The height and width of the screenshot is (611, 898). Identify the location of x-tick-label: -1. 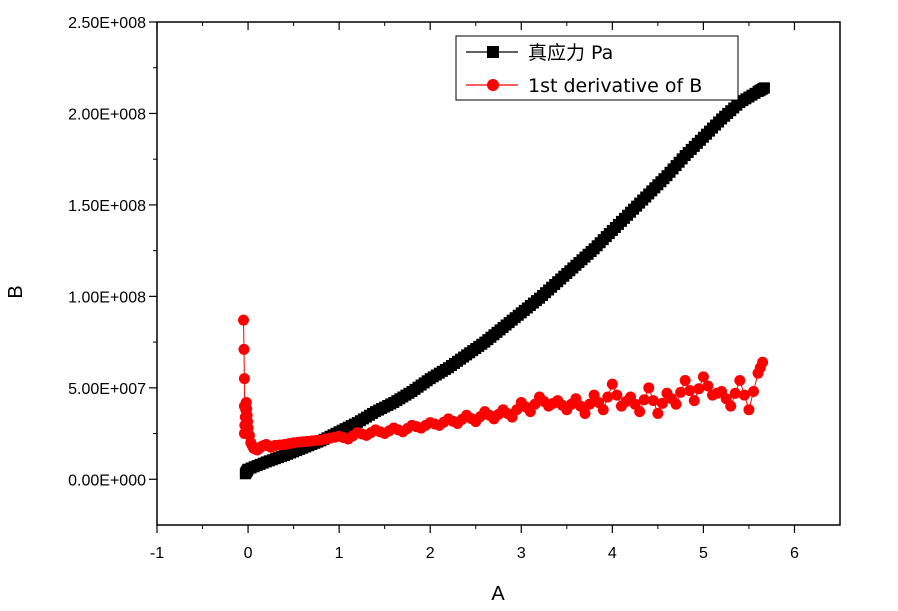
(157, 553).